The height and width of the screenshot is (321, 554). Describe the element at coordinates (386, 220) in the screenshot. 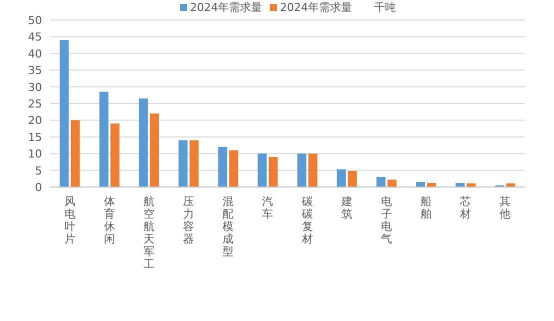

I see `x-tick-label: 电子电气` at that location.